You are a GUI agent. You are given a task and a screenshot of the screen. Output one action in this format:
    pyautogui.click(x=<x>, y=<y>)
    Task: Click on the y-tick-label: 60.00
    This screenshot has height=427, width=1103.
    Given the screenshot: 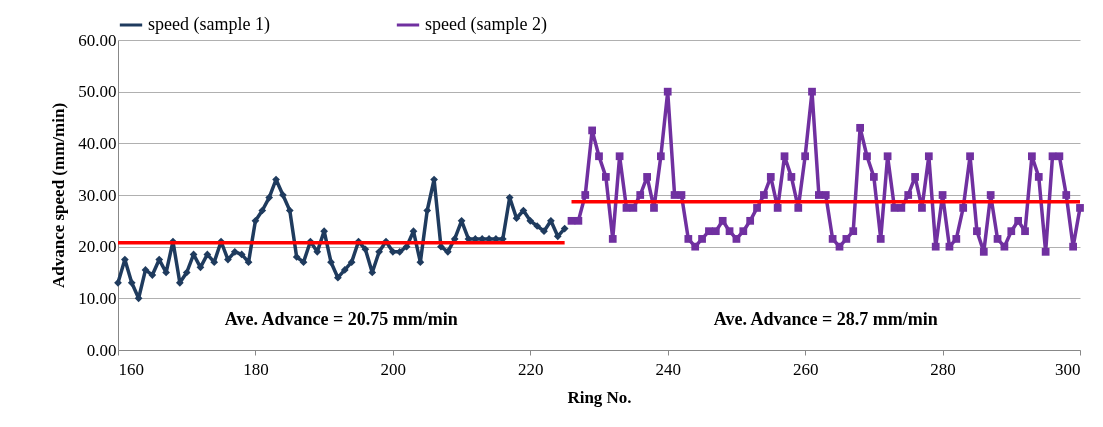 What is the action you would take?
    pyautogui.click(x=97, y=40)
    